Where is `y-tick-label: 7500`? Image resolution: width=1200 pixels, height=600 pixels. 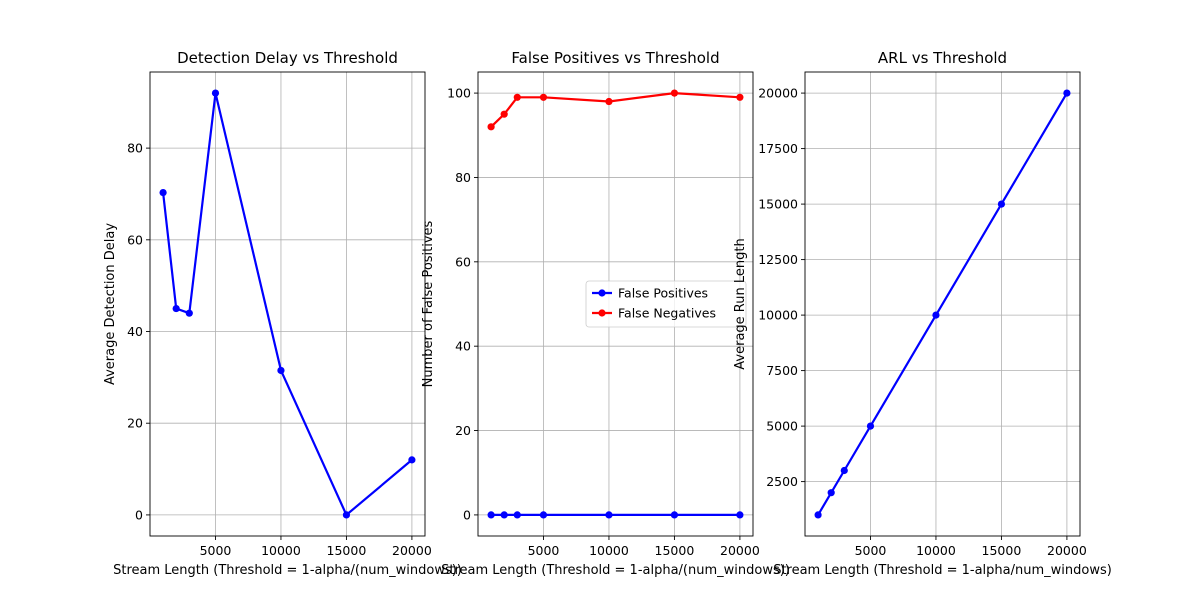
y-tick-label: 7500 is located at coordinates (782, 370).